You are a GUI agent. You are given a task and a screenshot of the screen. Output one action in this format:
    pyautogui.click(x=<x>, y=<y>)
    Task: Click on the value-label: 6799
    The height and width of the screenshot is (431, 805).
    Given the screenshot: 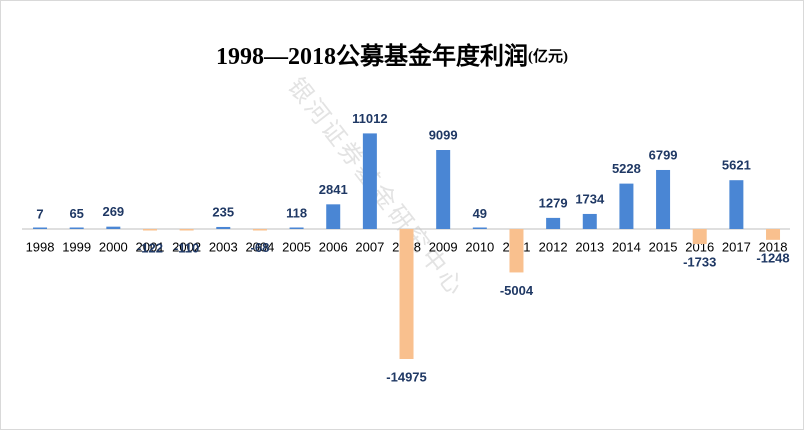 What is the action you would take?
    pyautogui.click(x=663, y=154)
    